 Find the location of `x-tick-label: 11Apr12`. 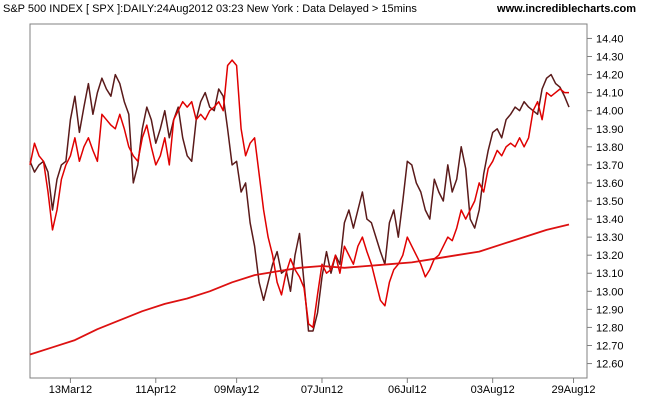

x-tick-label: 11Apr12 is located at coordinates (155, 390).